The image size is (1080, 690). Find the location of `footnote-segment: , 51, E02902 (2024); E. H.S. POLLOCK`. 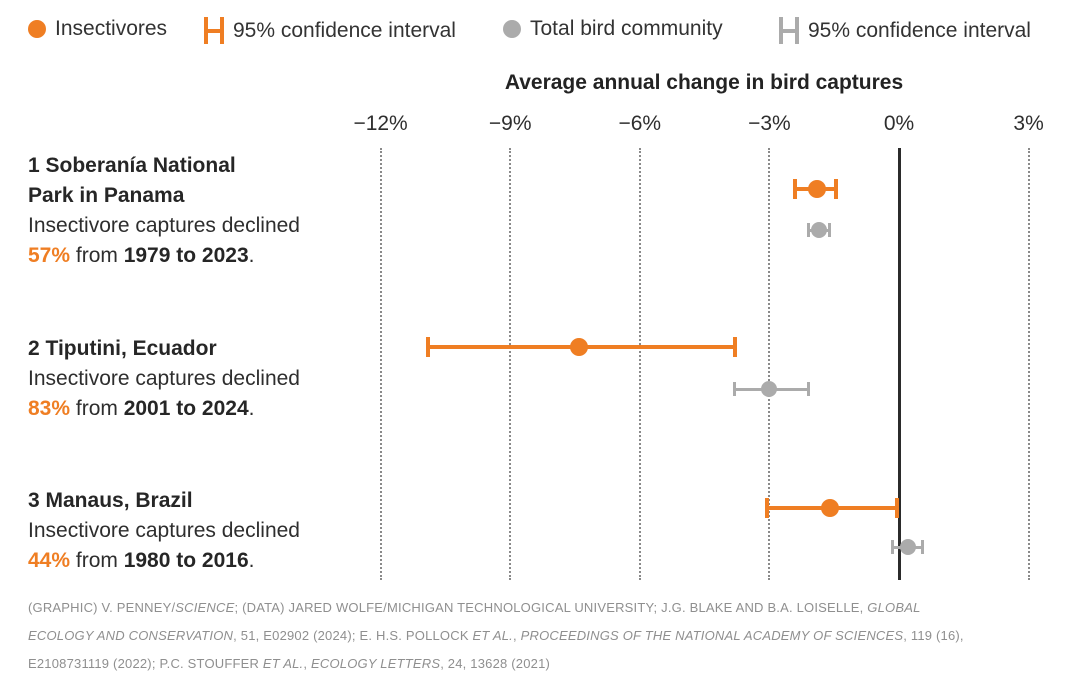

footnote-segment: , 51, E02902 (2024); E. H.S. POLLOCK is located at coordinates (353, 635).